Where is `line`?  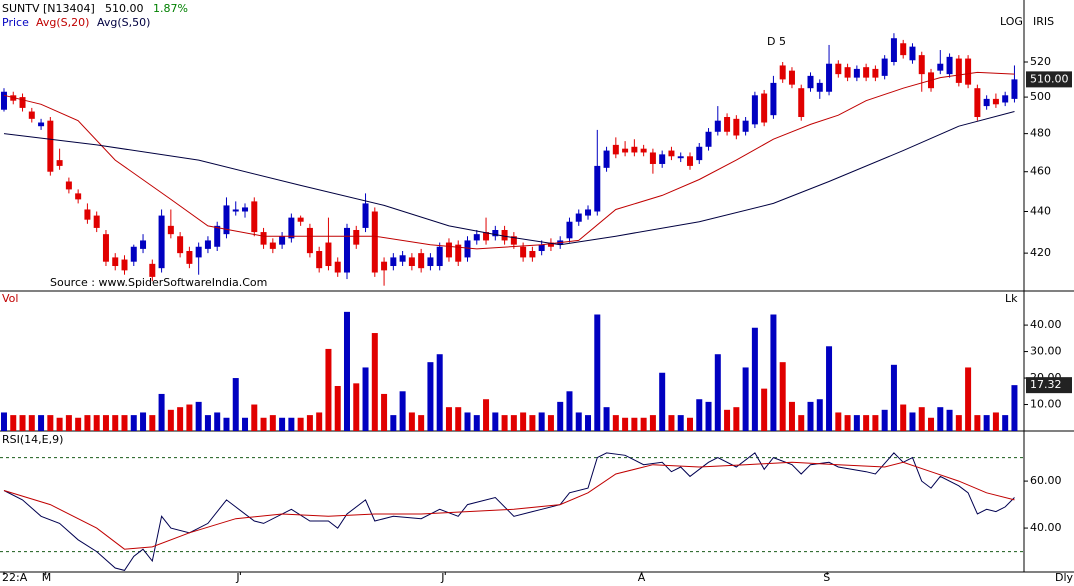
line is located at coordinates (509, 505).